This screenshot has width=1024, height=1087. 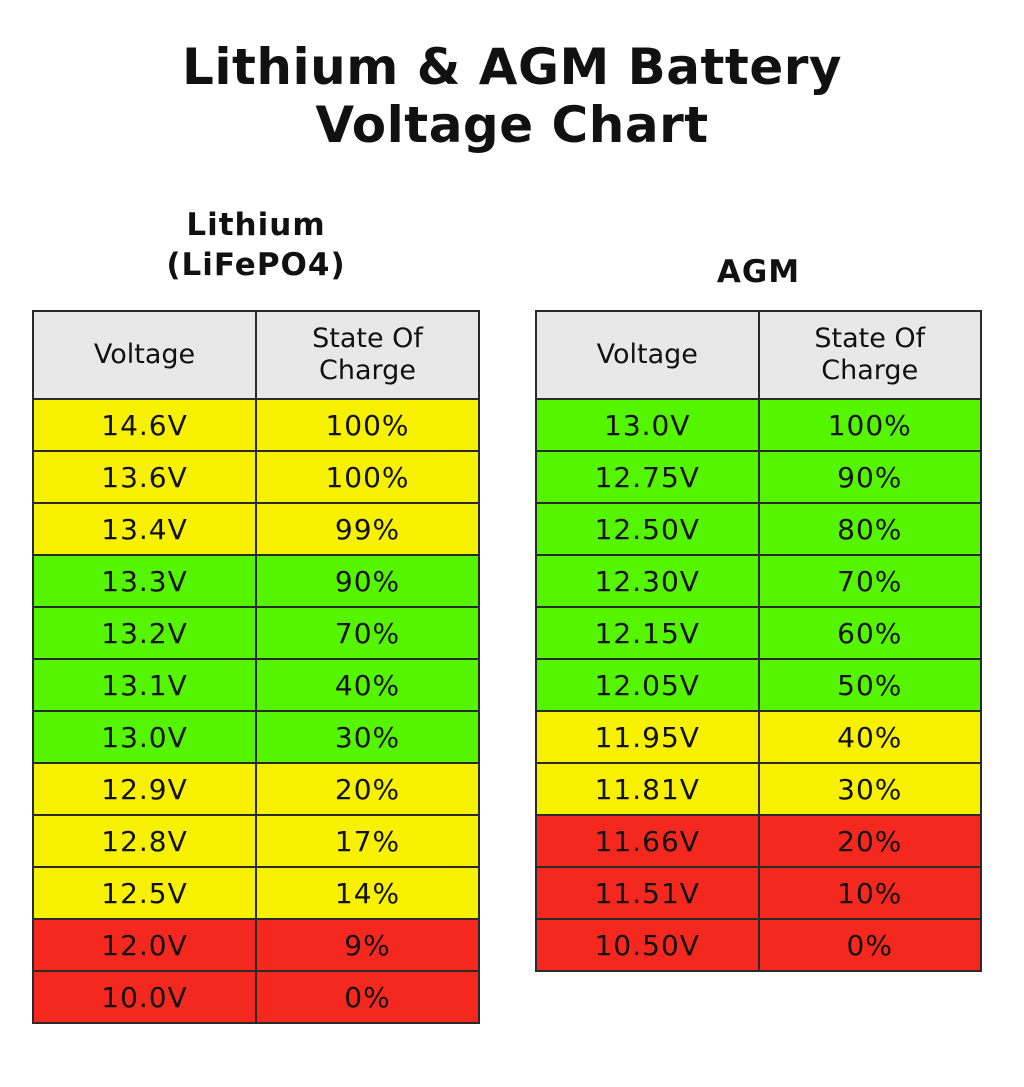 I want to click on lithium-voltage-cell: 13.1V, so click(x=144, y=685).